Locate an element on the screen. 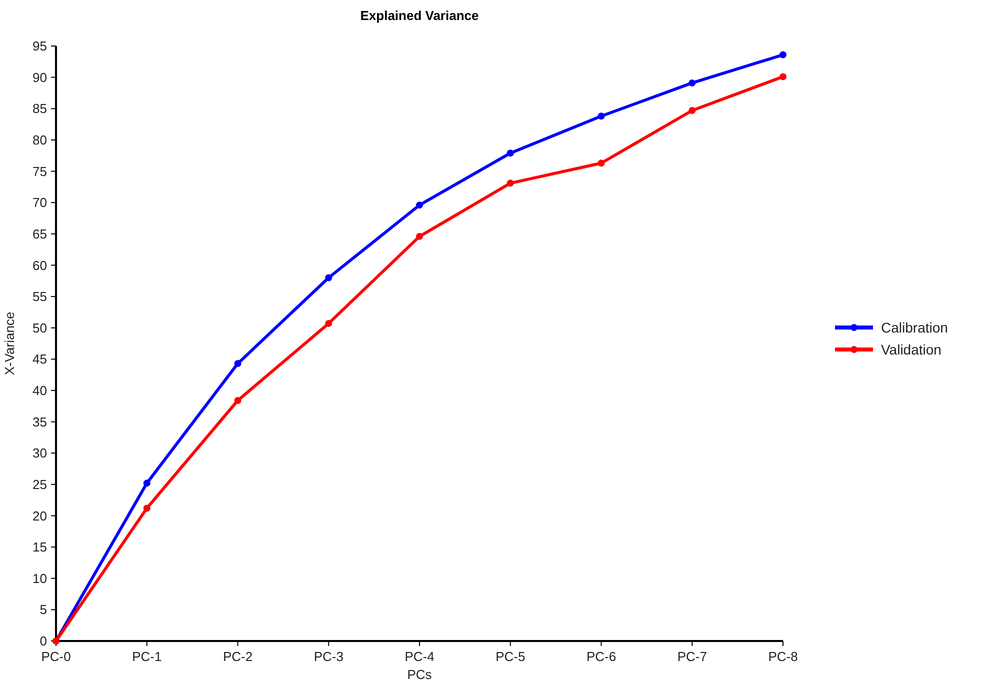  x-tick-label: PC-7 is located at coordinates (692, 656).